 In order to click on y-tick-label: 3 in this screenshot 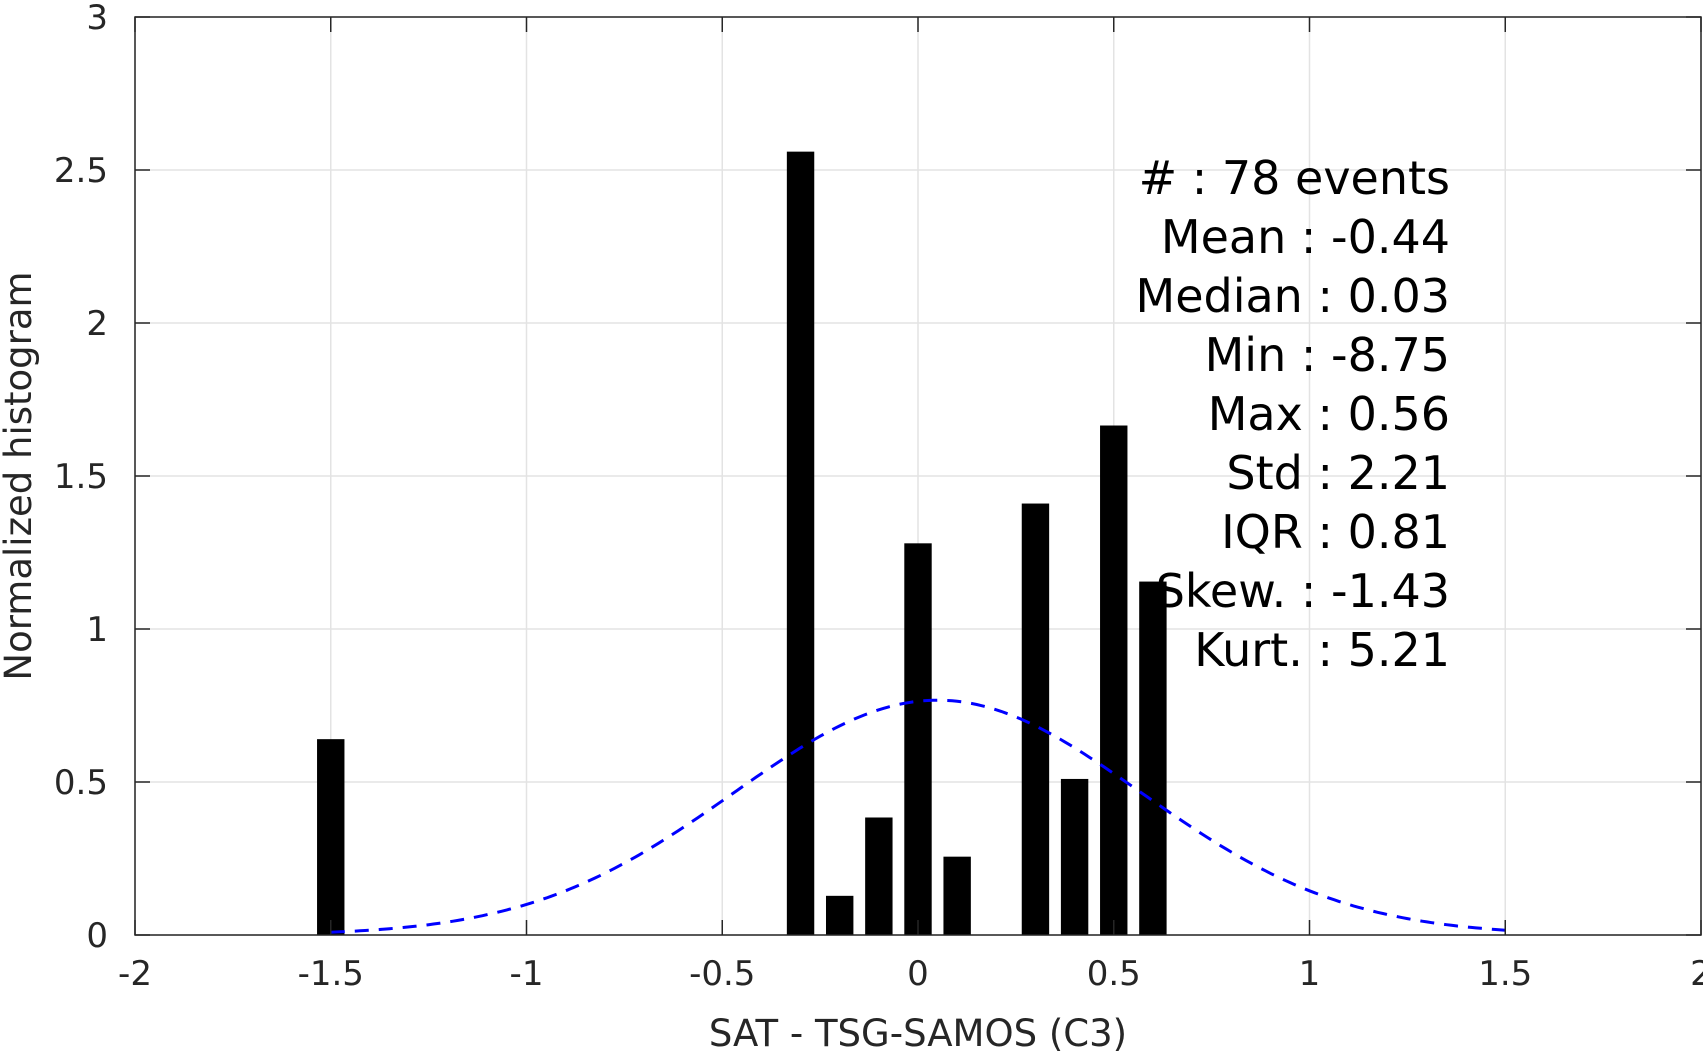, I will do `click(97, 19)`.